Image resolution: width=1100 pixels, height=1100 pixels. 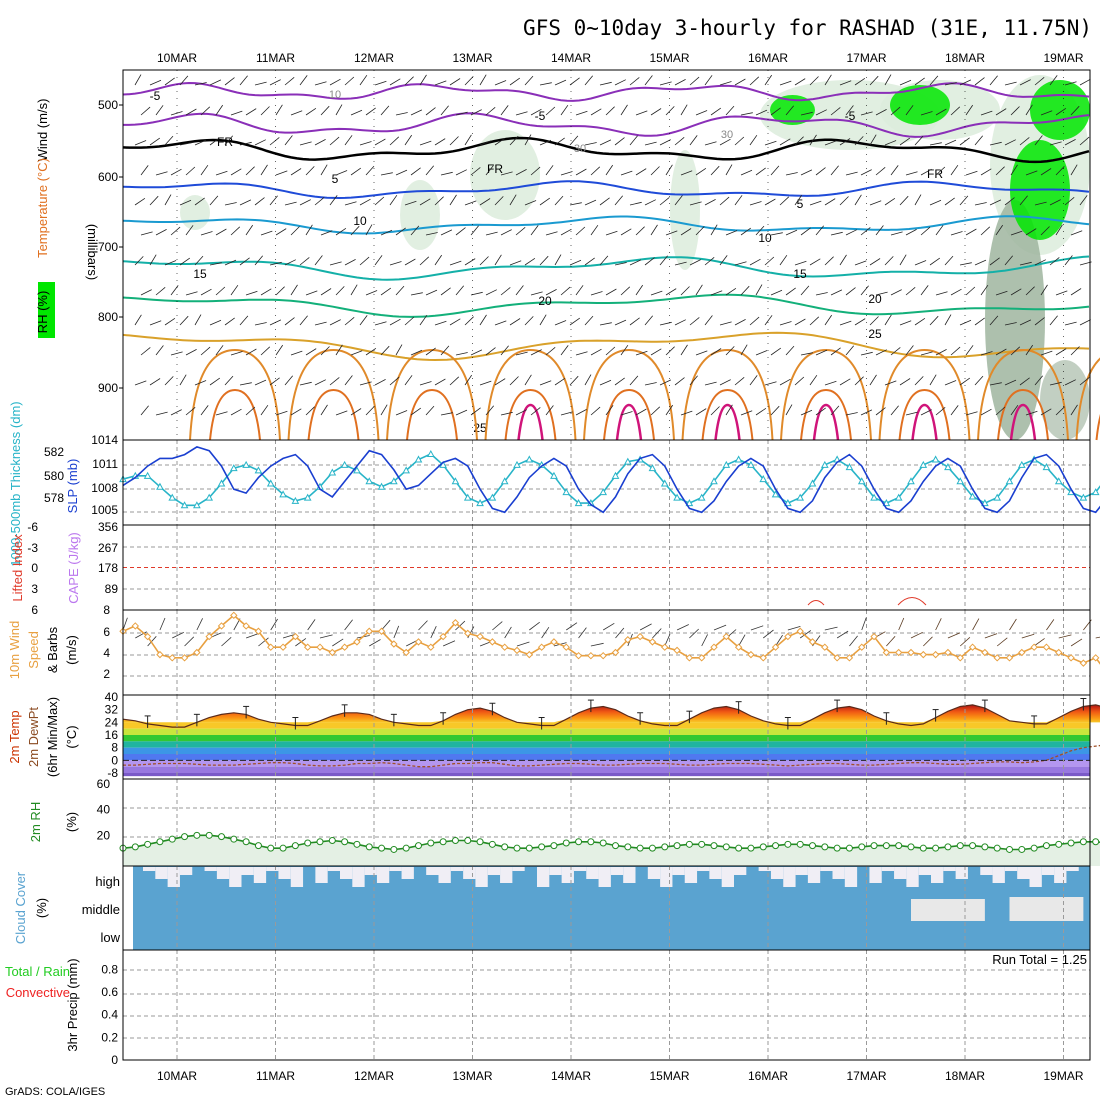 I want to click on date-label-bottom: 13MAR, so click(x=472, y=1076).